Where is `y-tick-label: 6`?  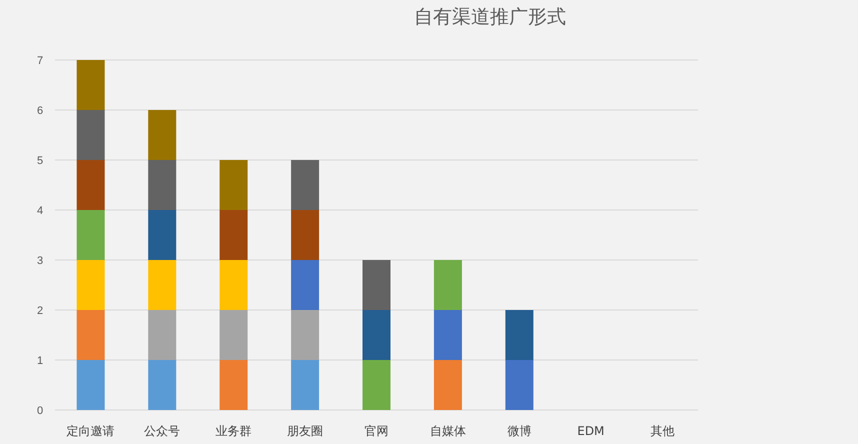 y-tick-label: 6 is located at coordinates (40, 111).